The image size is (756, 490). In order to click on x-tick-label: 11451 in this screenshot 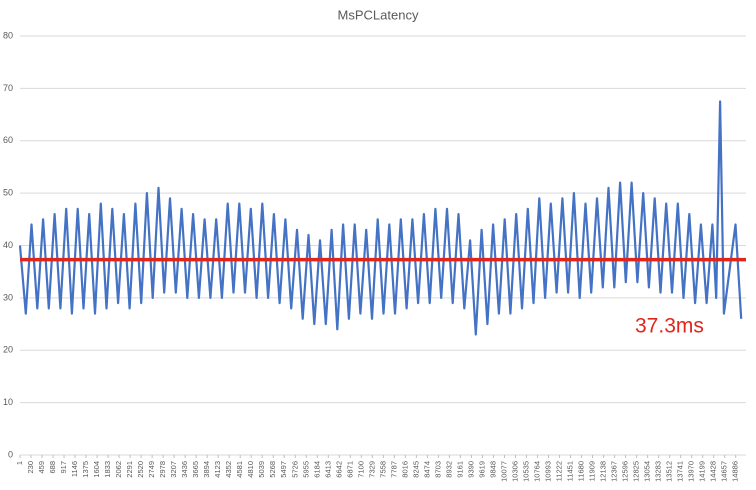, I will do `click(570, 471)`.